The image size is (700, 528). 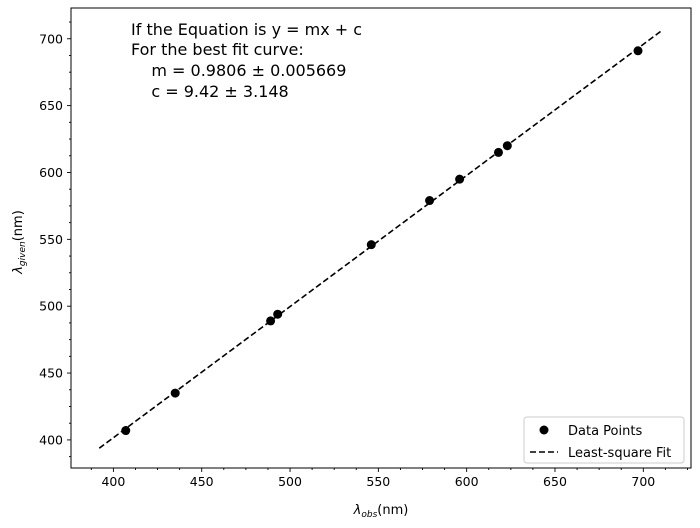 What do you see at coordinates (619, 453) in the screenshot?
I see `legend-label-fit: Least-square Fit` at bounding box center [619, 453].